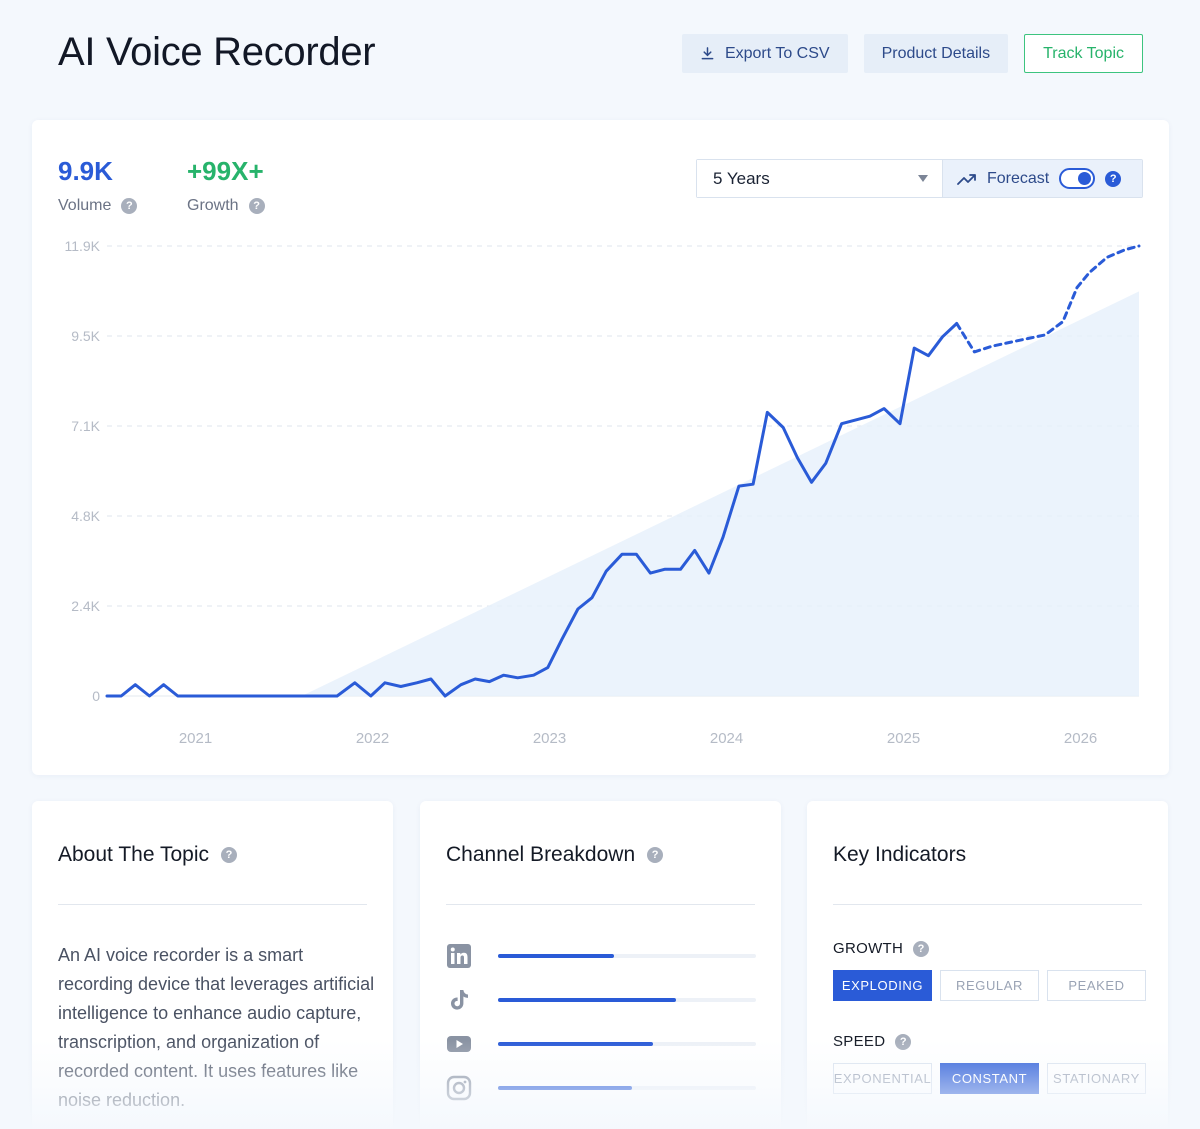 This screenshot has height=1129, width=1200. Describe the element at coordinates (707, 53) in the screenshot. I see `download-icon` at that location.